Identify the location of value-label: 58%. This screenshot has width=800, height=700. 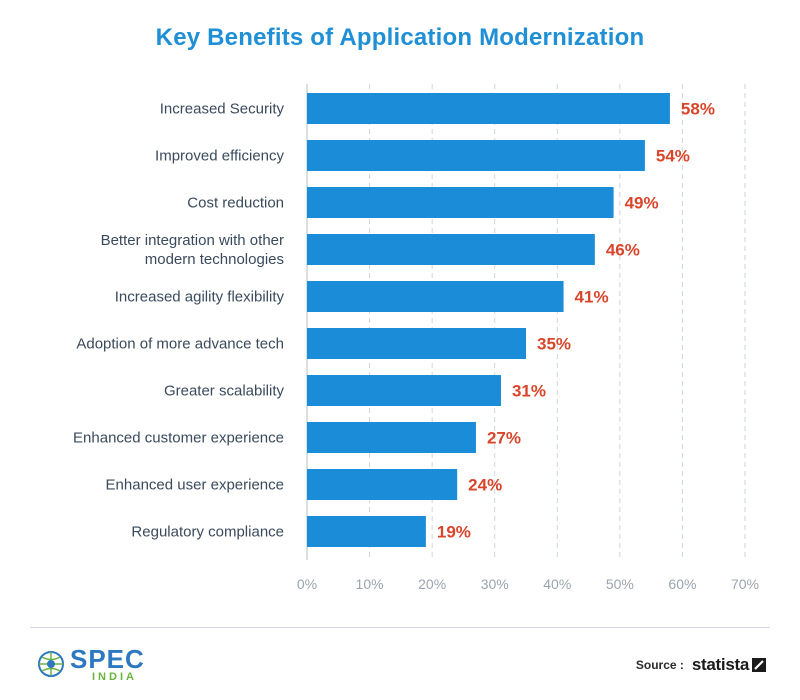
(698, 109).